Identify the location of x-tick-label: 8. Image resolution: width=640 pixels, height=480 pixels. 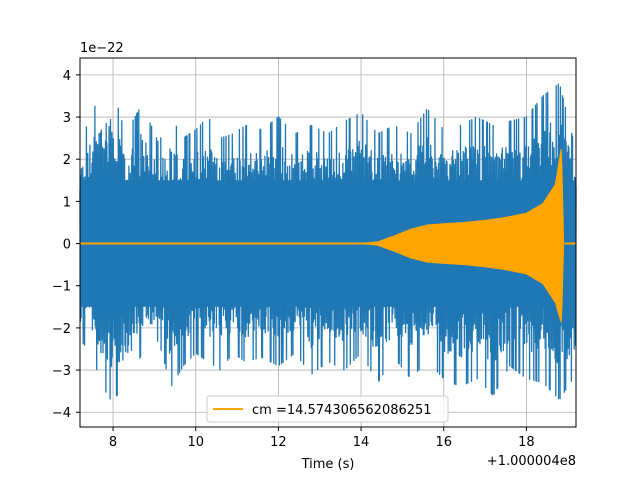
(113, 442).